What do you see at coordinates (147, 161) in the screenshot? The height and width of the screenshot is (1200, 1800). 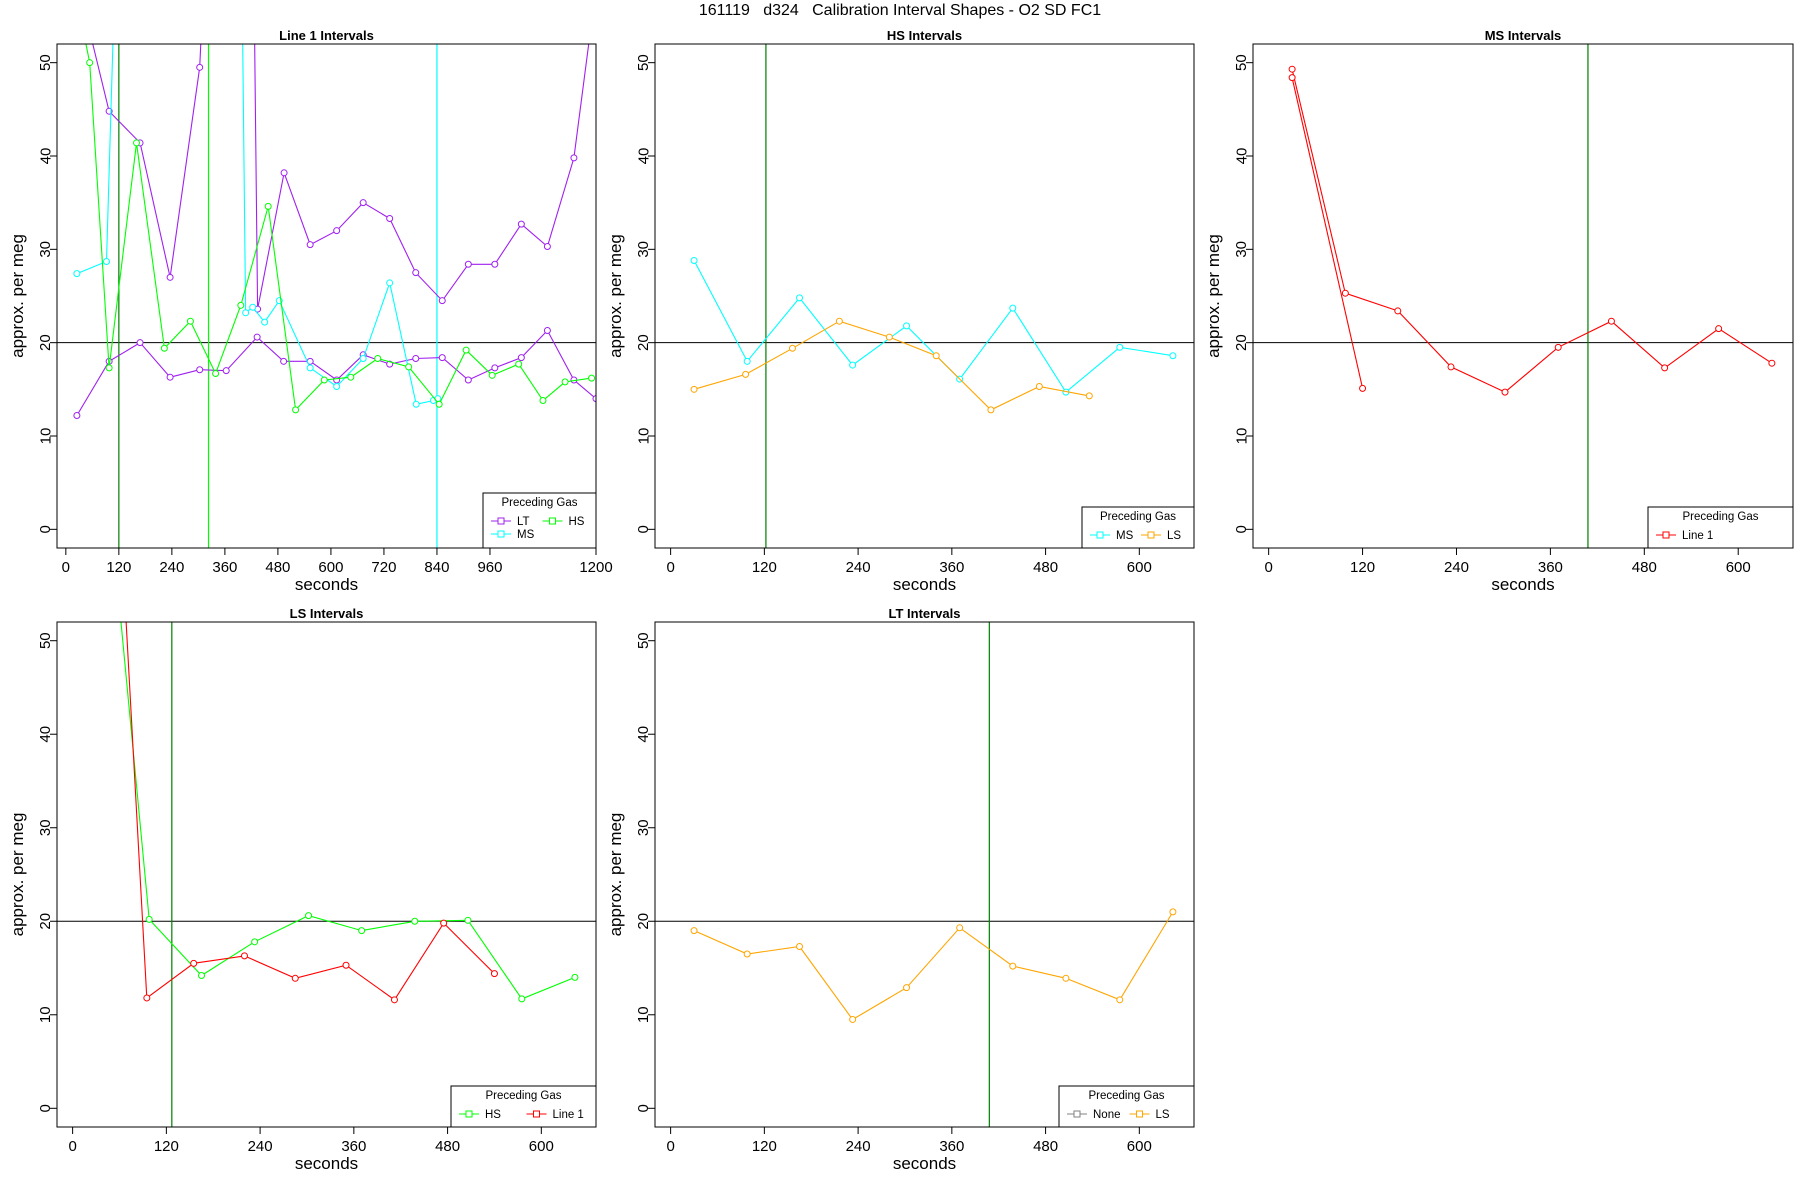 I see `series-line-lt` at bounding box center [147, 161].